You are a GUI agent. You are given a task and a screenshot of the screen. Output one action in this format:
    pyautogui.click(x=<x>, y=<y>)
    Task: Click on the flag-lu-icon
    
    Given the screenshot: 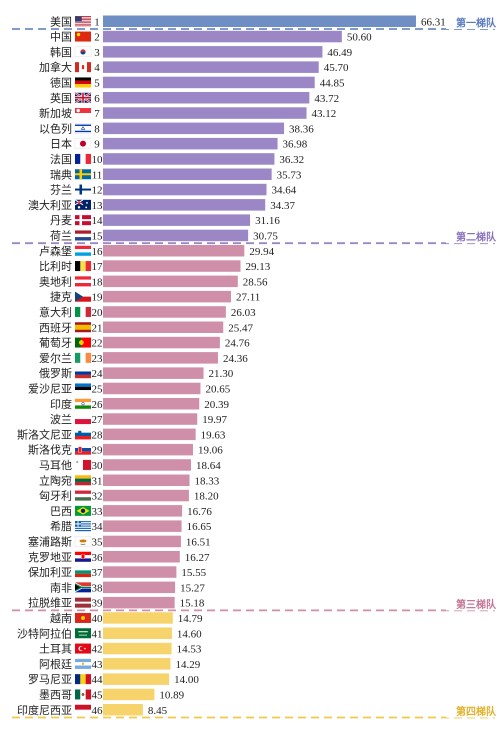 What is the action you would take?
    pyautogui.click(x=83, y=250)
    